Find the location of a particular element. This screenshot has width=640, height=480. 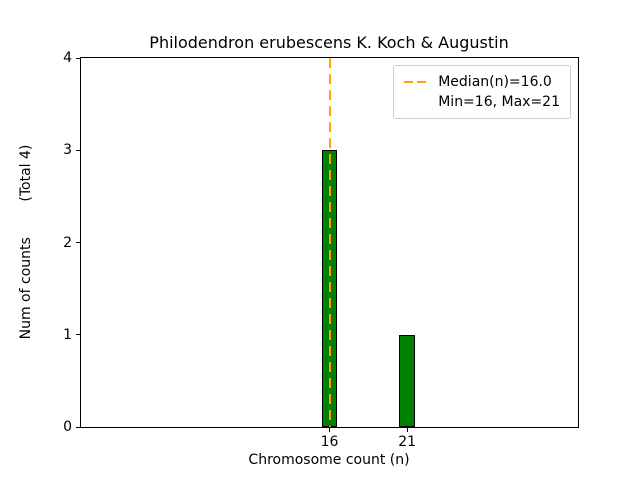

legend-label-1: Min=16, Max=21 is located at coordinates (499, 102).